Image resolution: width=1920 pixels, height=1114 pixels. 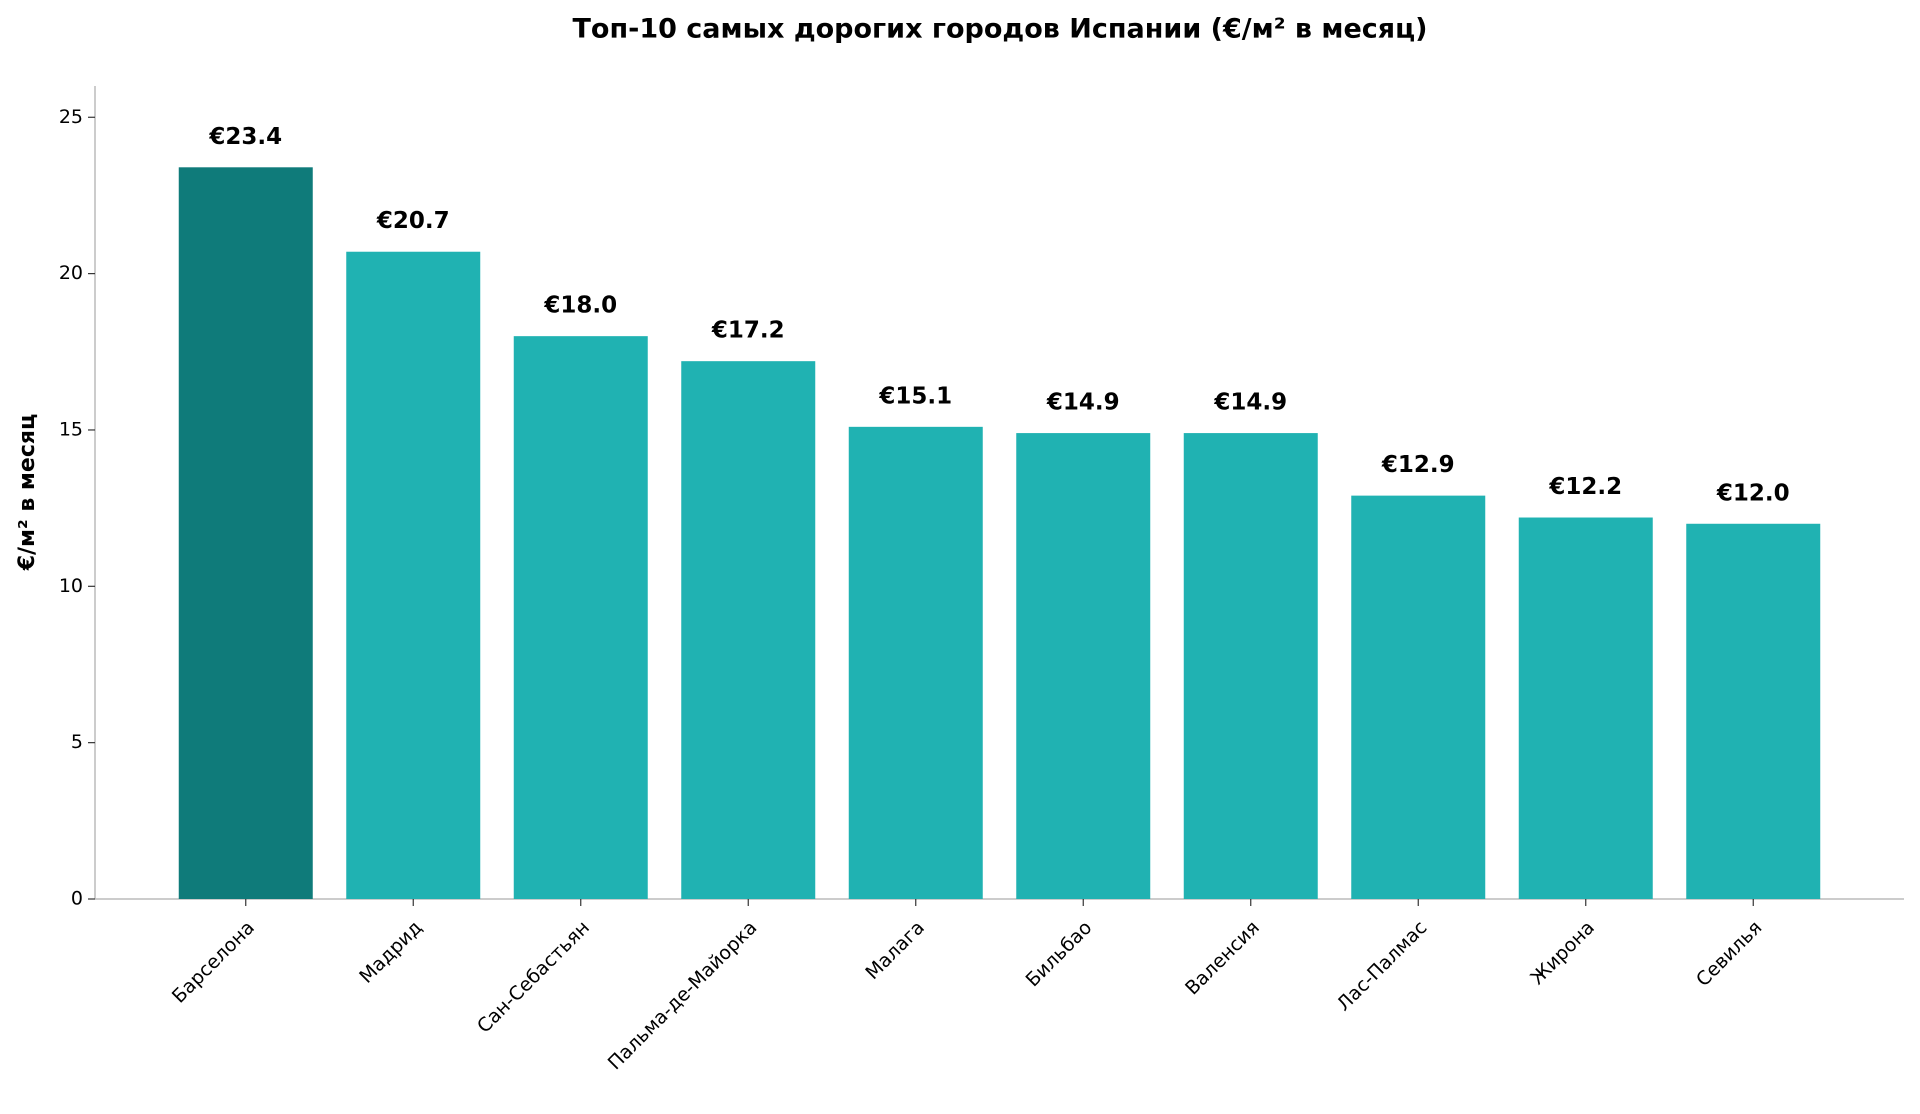 I want to click on x-tick-label: Бильбао, so click(x=1059, y=954).